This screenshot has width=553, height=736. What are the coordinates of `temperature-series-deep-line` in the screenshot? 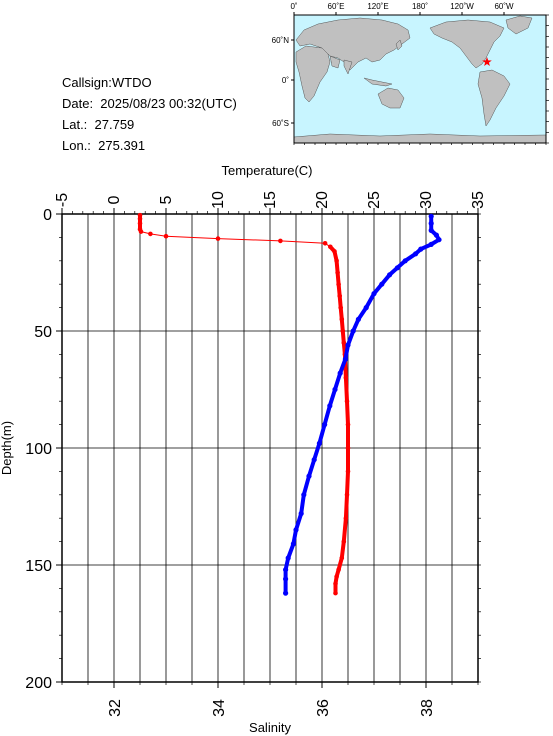 It's located at (339, 420).